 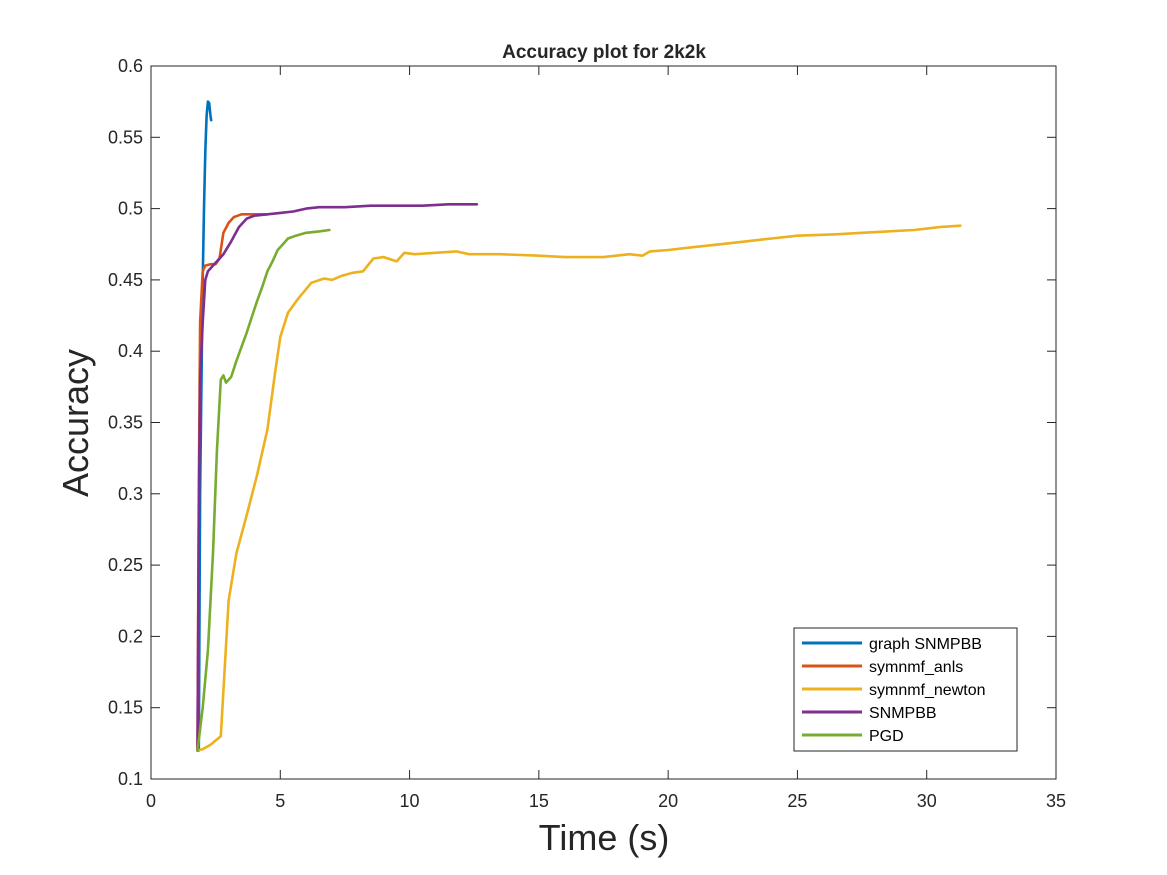 I want to click on x-tick-label: 30, so click(x=927, y=801).